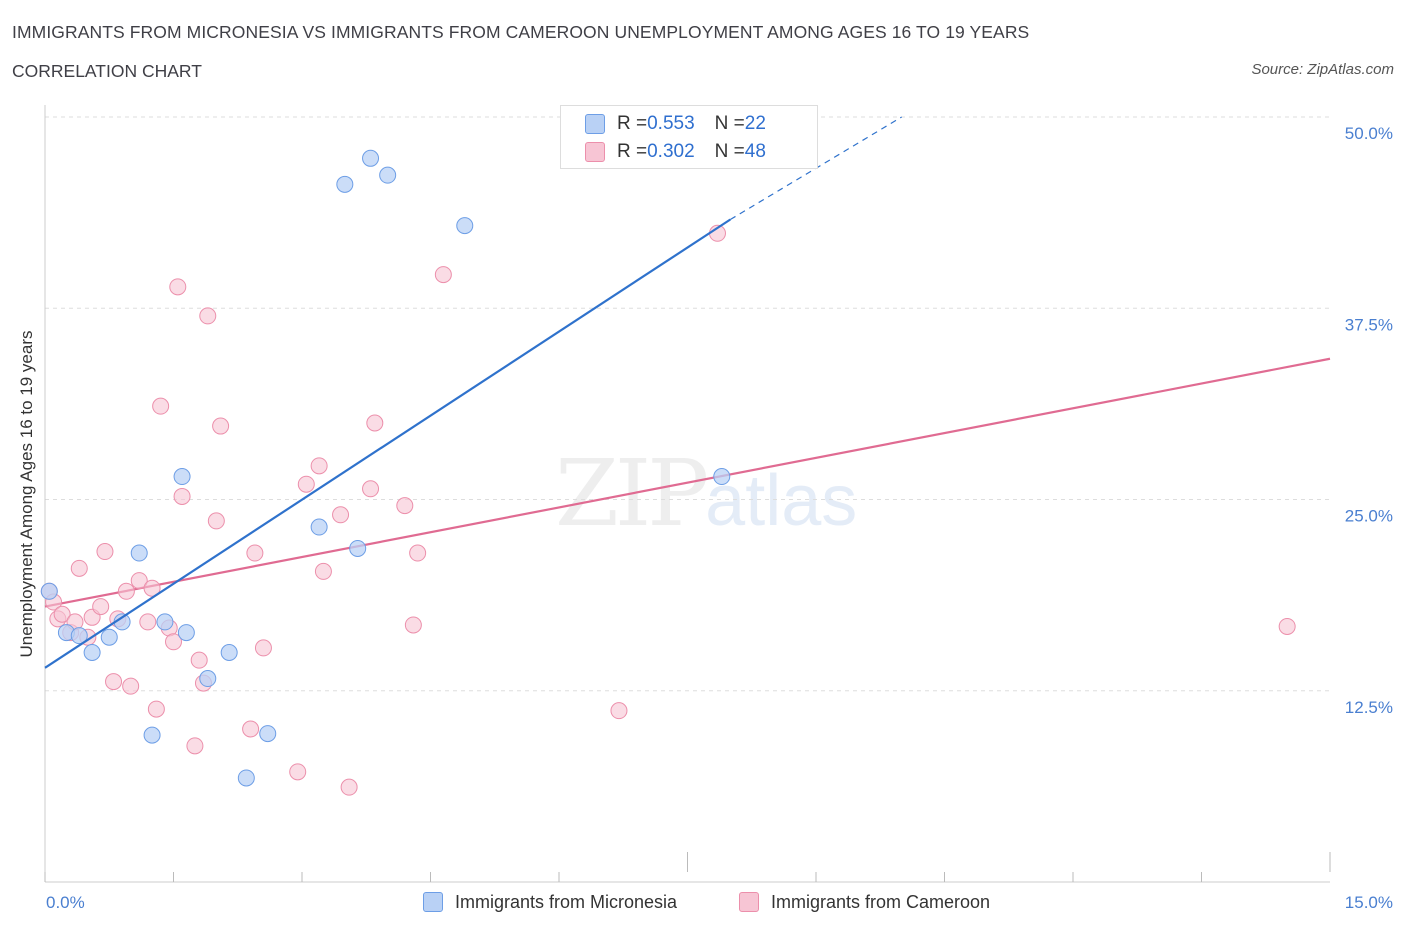 Image resolution: width=1406 pixels, height=930 pixels. Describe the element at coordinates (755, 151) in the screenshot. I see `legend-n-value: 48` at that location.